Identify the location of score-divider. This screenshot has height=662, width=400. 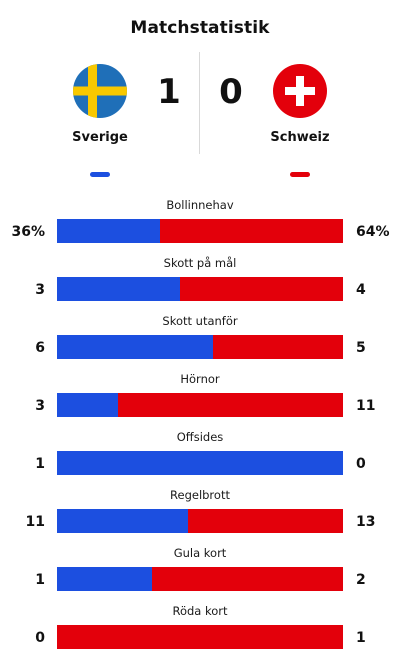
(199, 103).